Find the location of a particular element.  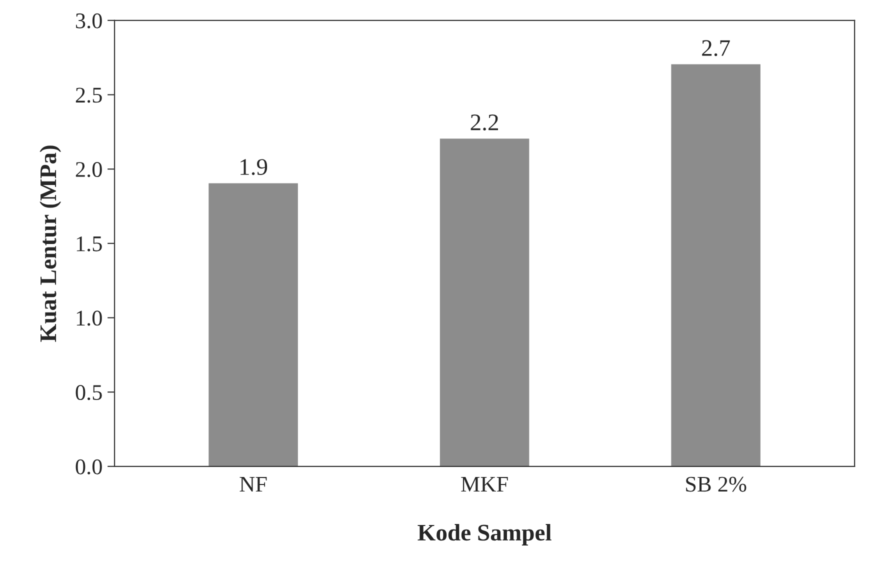

data-label: 1.9 is located at coordinates (254, 167).